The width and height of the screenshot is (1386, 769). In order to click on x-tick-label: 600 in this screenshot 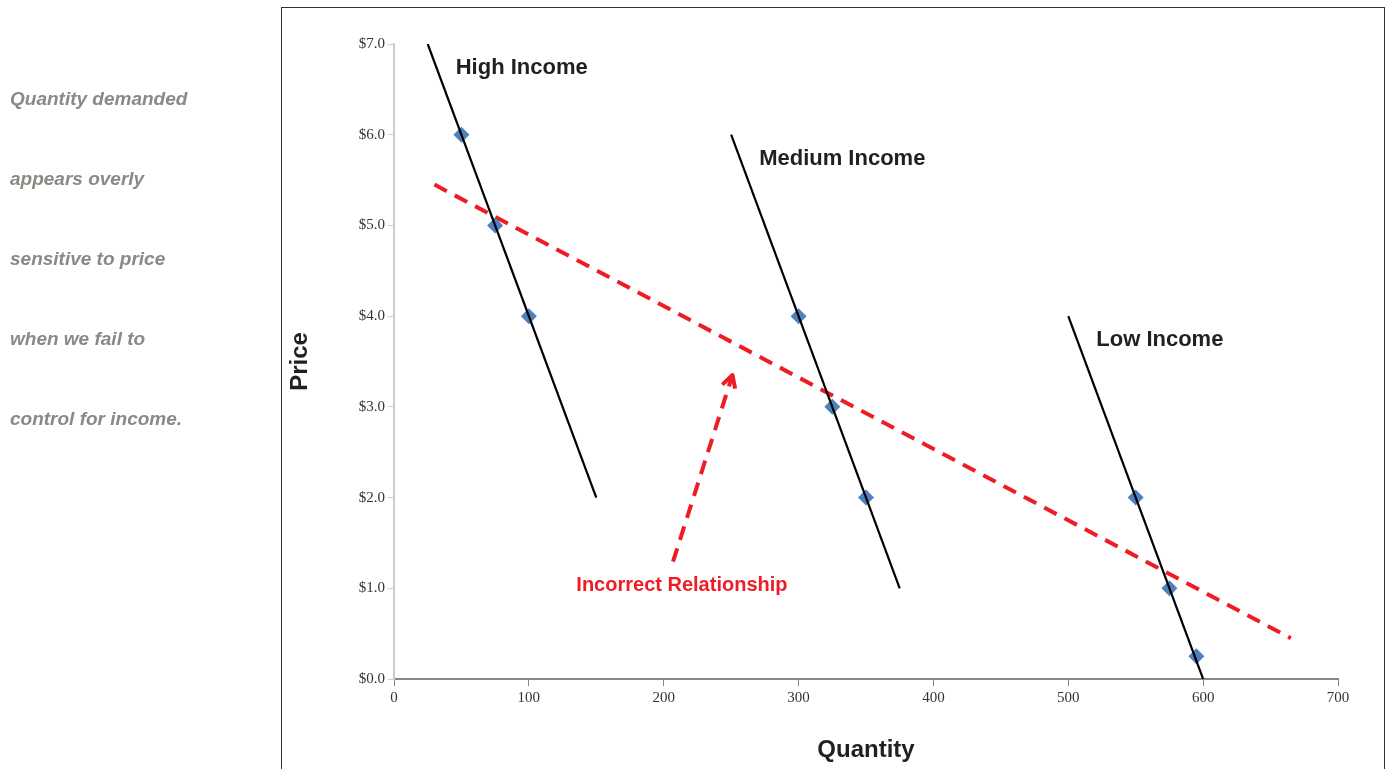, I will do `click(1203, 696)`.